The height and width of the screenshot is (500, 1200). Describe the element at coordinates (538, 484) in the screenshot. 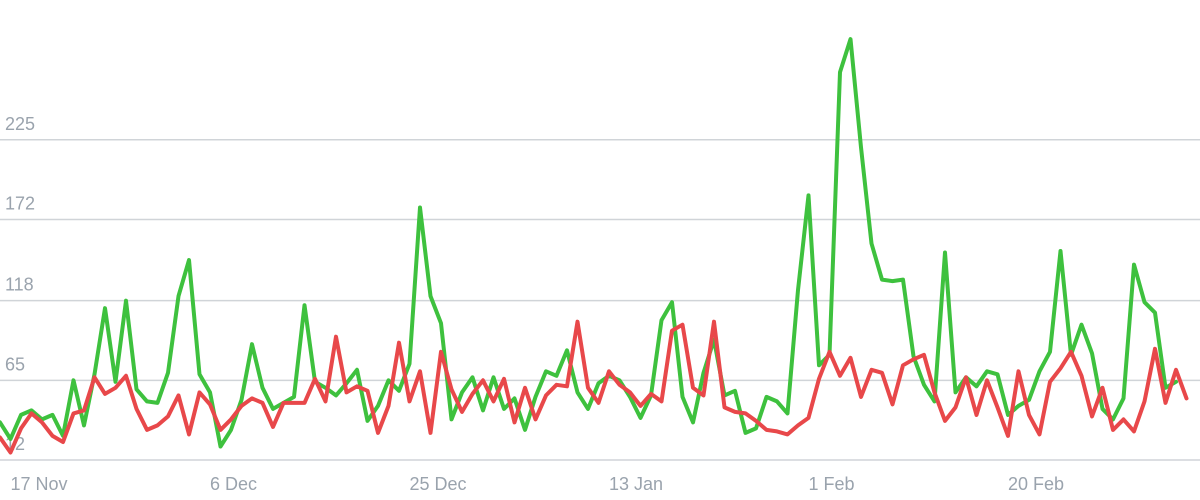

I see `x-axis-labels: 17 Nov 6 Dec 25 Dec 13 Jan 1 Feb 20 Feb` at that location.